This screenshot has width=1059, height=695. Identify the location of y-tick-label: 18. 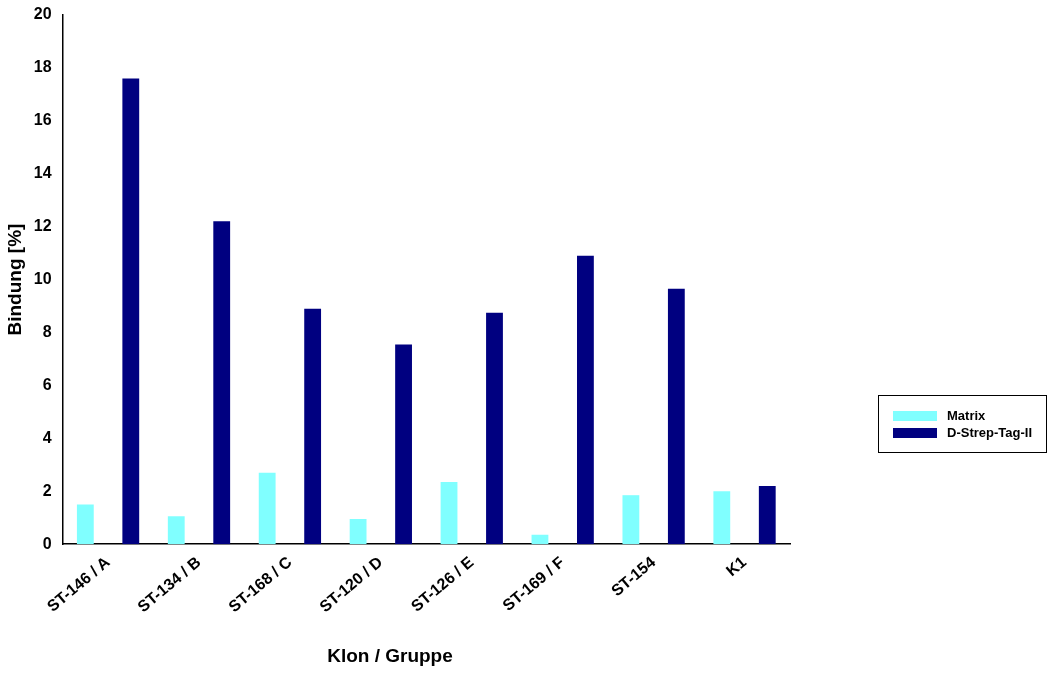
(42, 67).